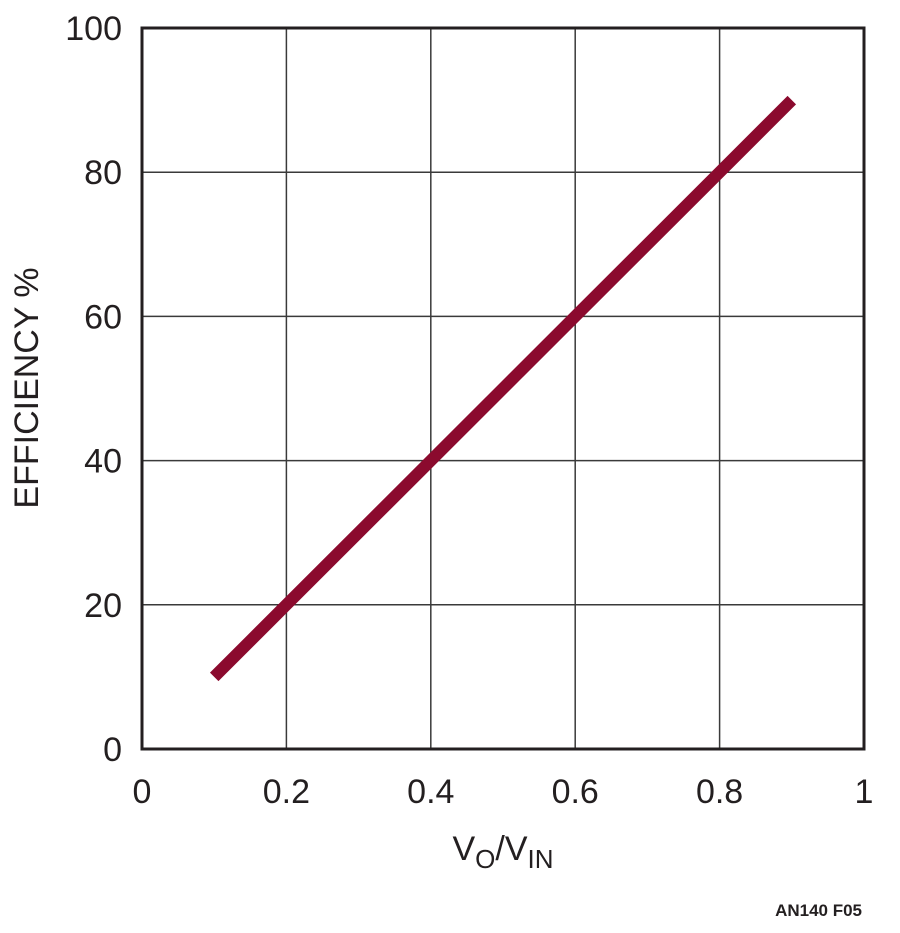  I want to click on figure-id: AN140 F05, so click(818, 910).